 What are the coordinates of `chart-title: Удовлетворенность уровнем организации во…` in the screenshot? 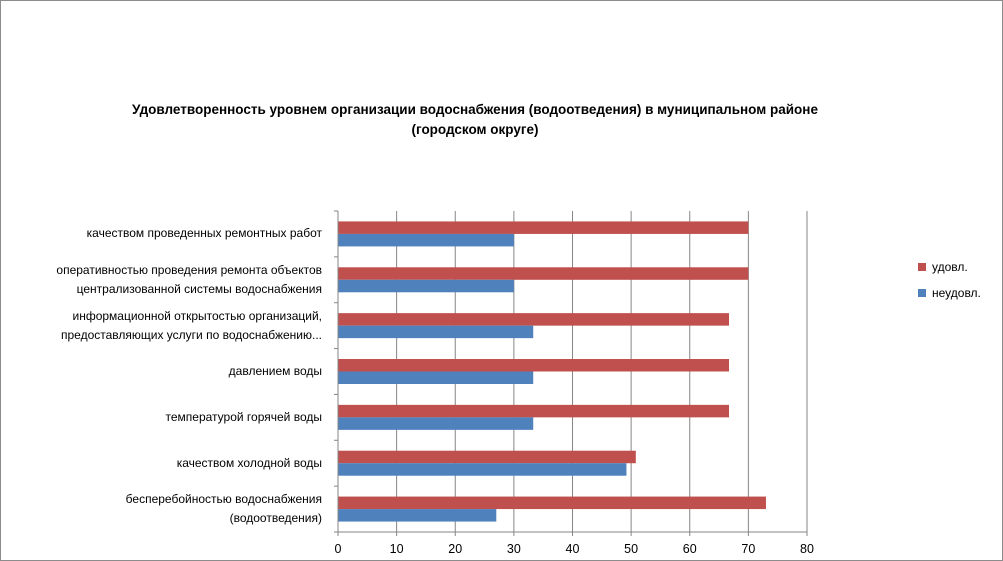 It's located at (475, 120).